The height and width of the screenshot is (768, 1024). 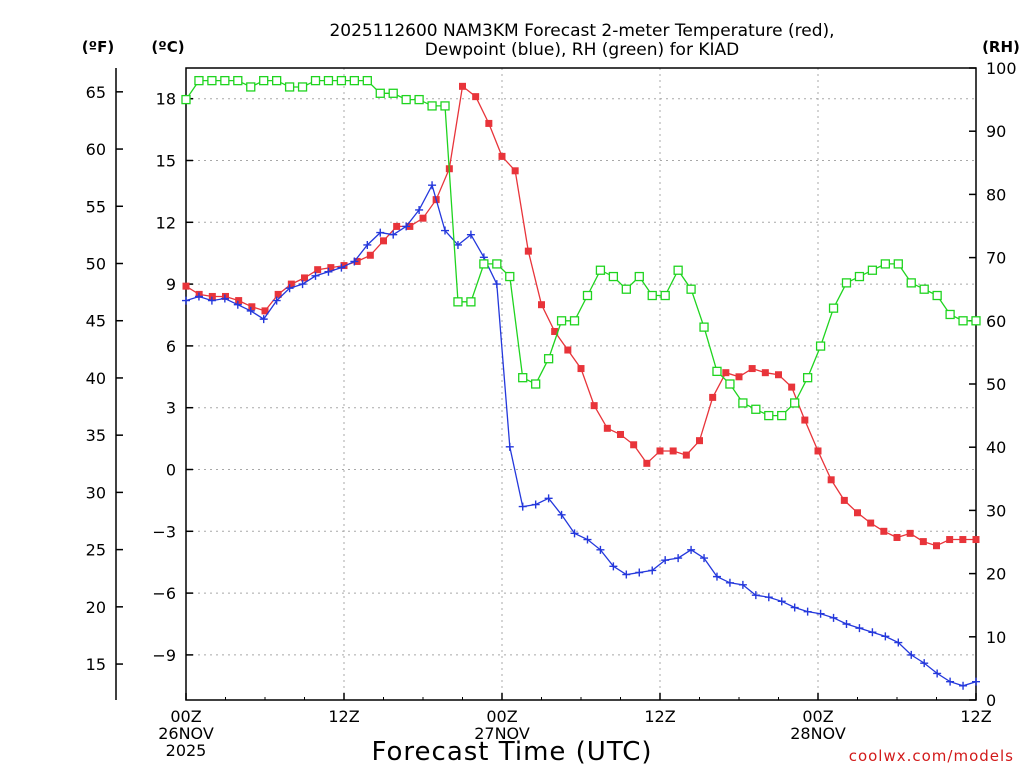 What do you see at coordinates (104, 378) in the screenshot?
I see `fahrenheit-axis-ticks: 65 60 55 50 45 40 35 30 25 20 15` at bounding box center [104, 378].